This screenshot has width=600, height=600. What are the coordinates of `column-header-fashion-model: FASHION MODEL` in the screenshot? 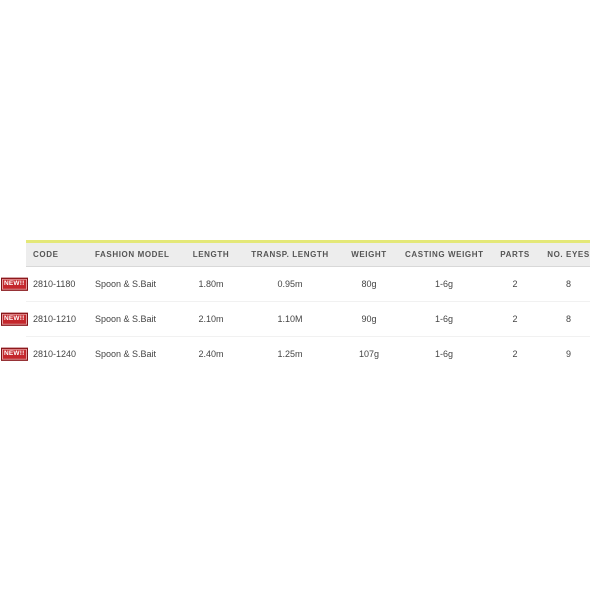 It's located at (131, 255).